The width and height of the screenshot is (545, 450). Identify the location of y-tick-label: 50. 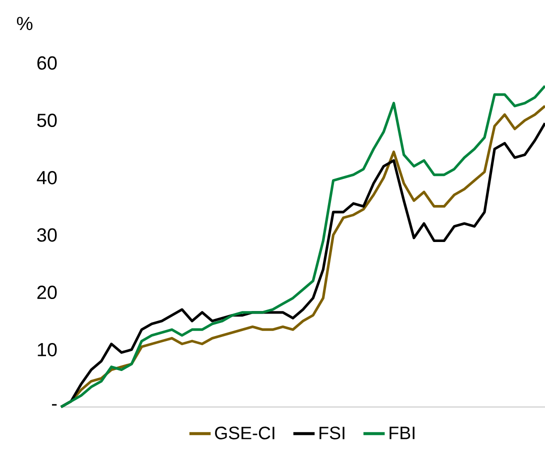
(47, 121).